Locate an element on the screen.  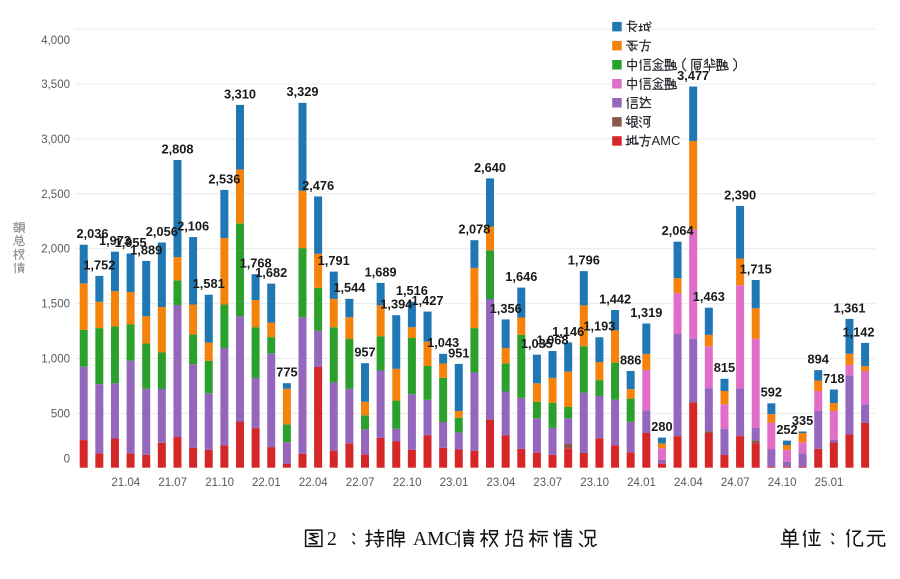
svg-text: 21.10 is located at coordinates (219, 483).